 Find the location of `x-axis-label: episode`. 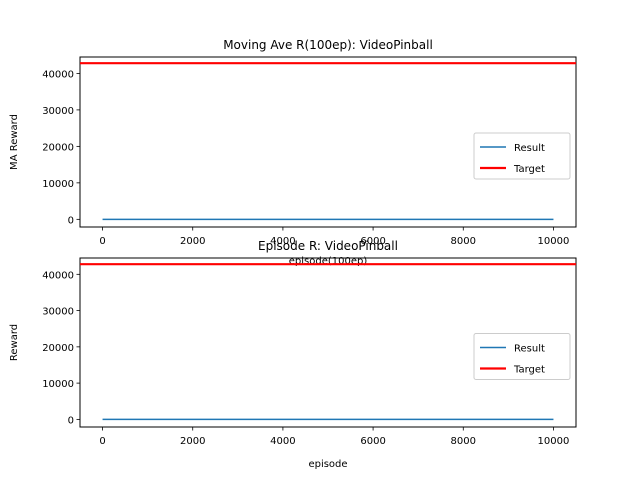

x-axis-label: episode is located at coordinates (327, 464).